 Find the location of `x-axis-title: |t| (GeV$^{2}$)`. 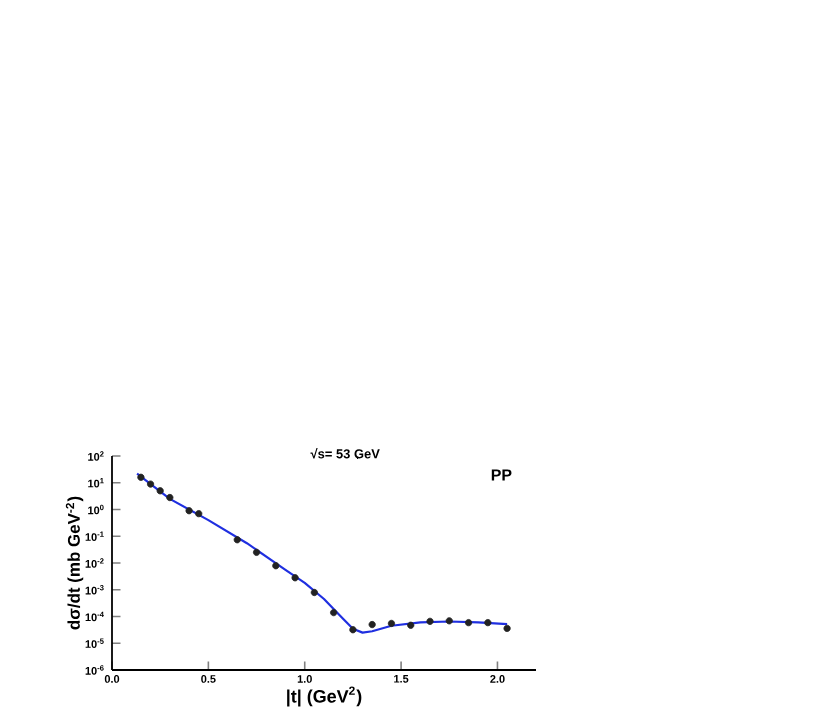

x-axis-title: |t| (GeV$^{2}$) is located at coordinates (324, 696).